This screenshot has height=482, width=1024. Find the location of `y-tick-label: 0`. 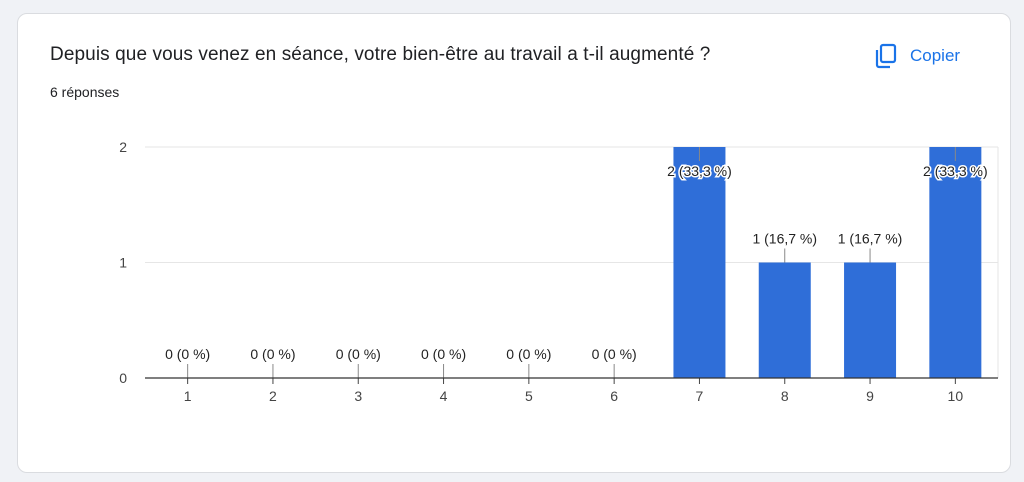

y-tick-label: 0 is located at coordinates (123, 378).